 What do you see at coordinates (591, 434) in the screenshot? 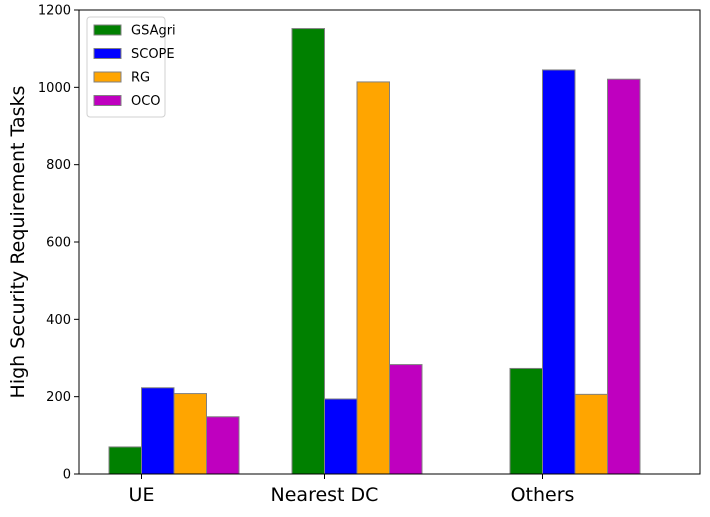
I see `bar-rg-others` at bounding box center [591, 434].